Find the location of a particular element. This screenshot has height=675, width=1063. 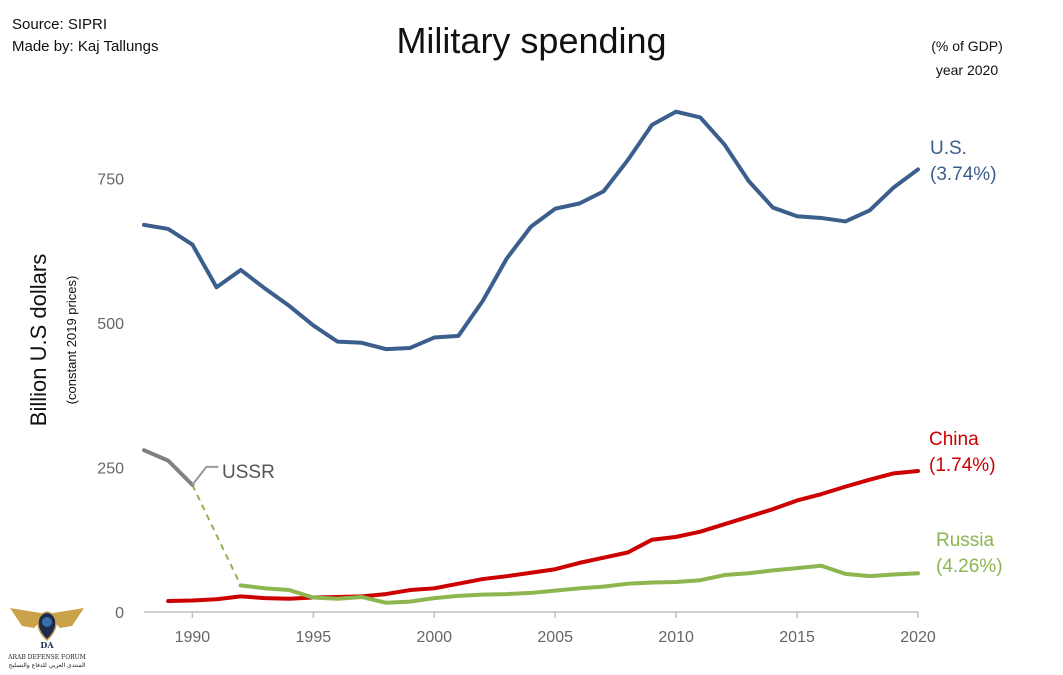

y-tick-label: 750 is located at coordinates (110, 180).